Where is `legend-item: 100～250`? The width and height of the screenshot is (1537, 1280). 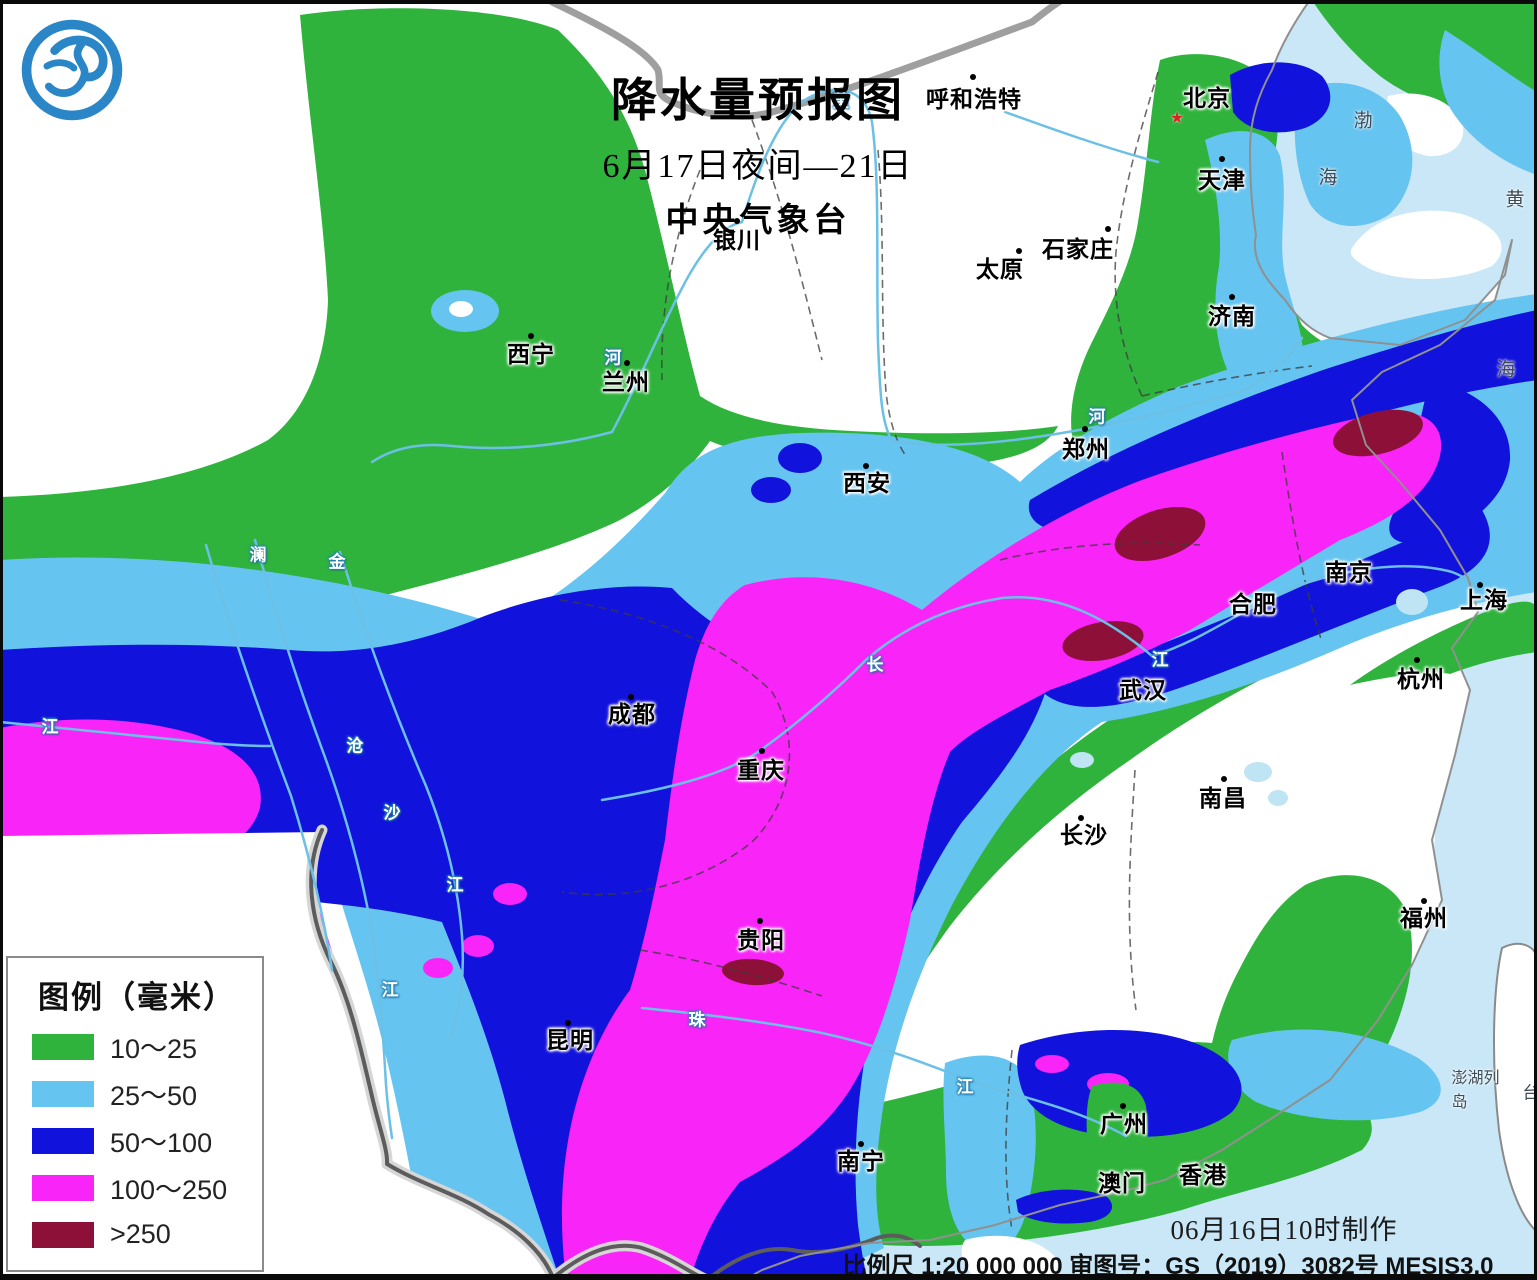 legend-item: 100～250 is located at coordinates (135, 1187).